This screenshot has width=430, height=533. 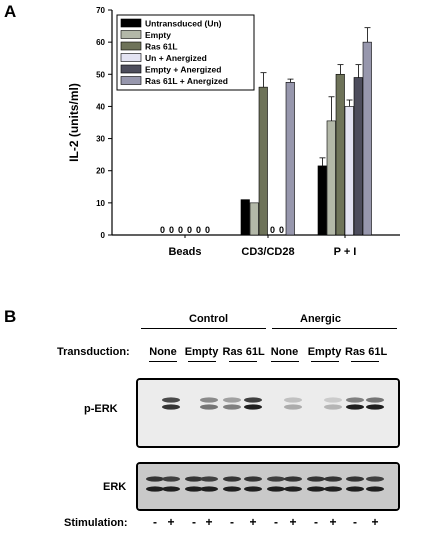 I want to click on control-group-line, so click(x=203, y=328).